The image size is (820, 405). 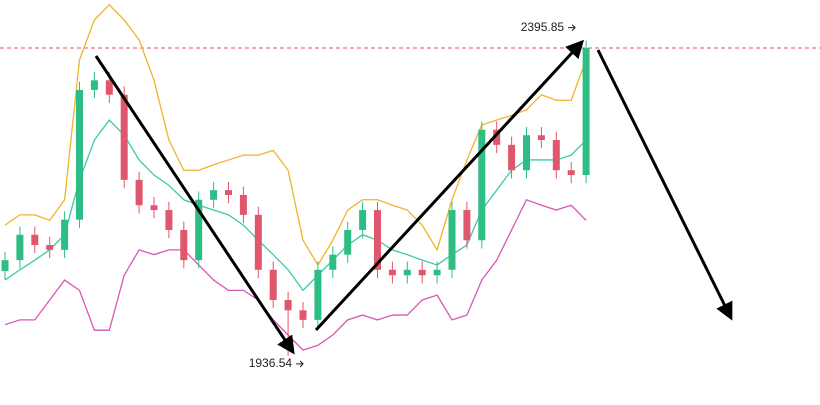 What do you see at coordinates (543, 27) in the screenshot?
I see `high-label: 2395.85` at bounding box center [543, 27].